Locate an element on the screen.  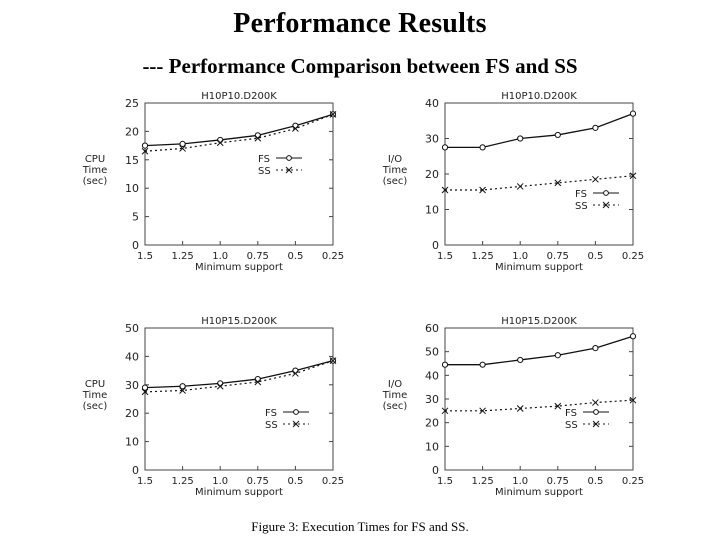
x-tick-label: 0.5 is located at coordinates (595, 481).